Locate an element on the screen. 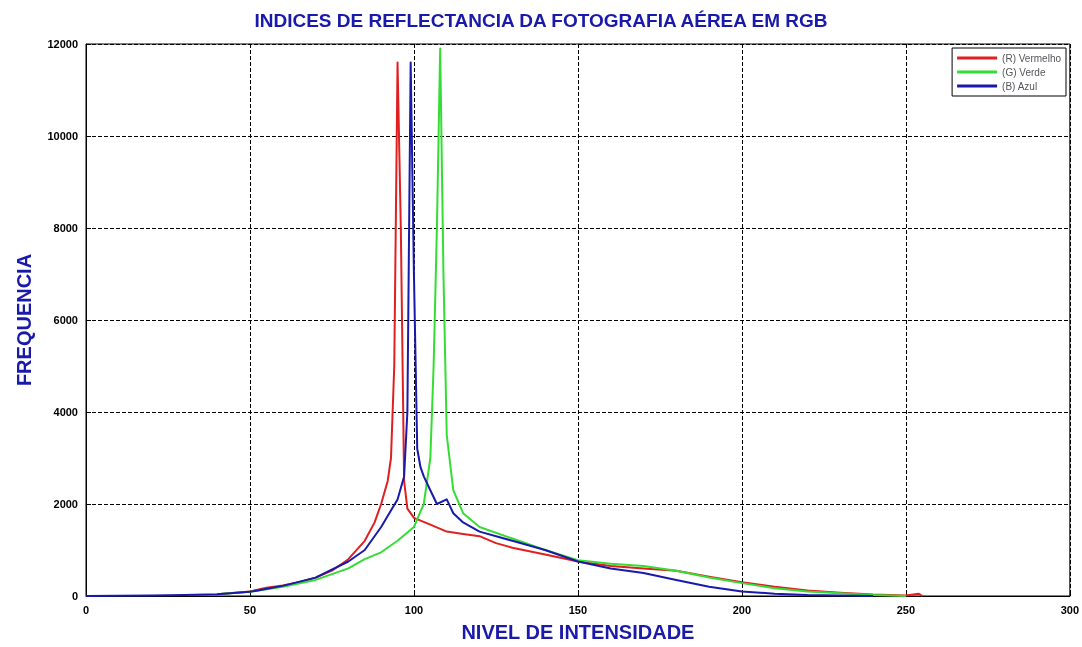 The image size is (1082, 647). y-tick-label: 2000 is located at coordinates (65, 504).